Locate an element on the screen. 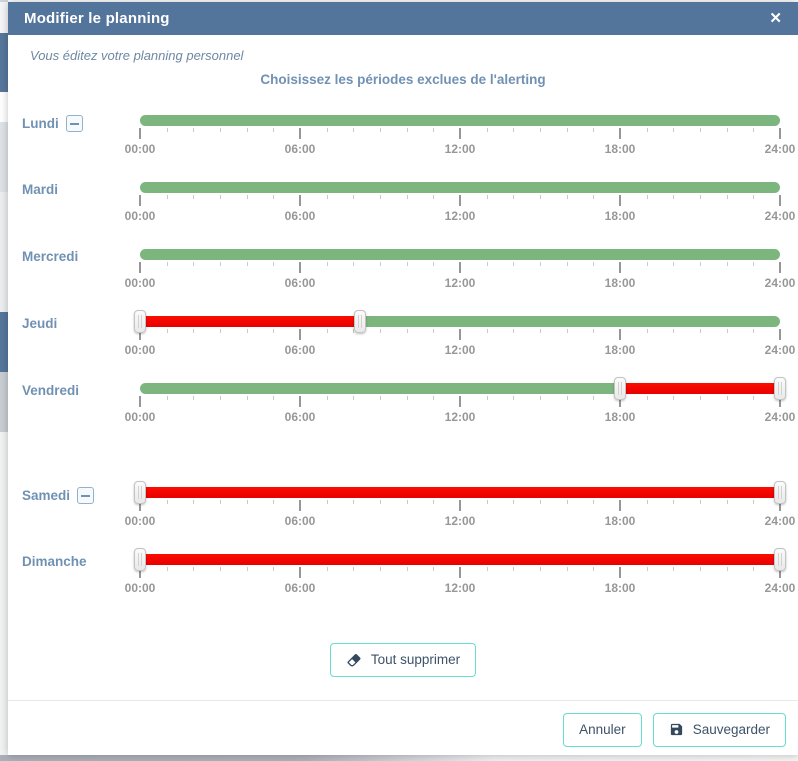  save-button: Sauvegarder is located at coordinates (719, 729).